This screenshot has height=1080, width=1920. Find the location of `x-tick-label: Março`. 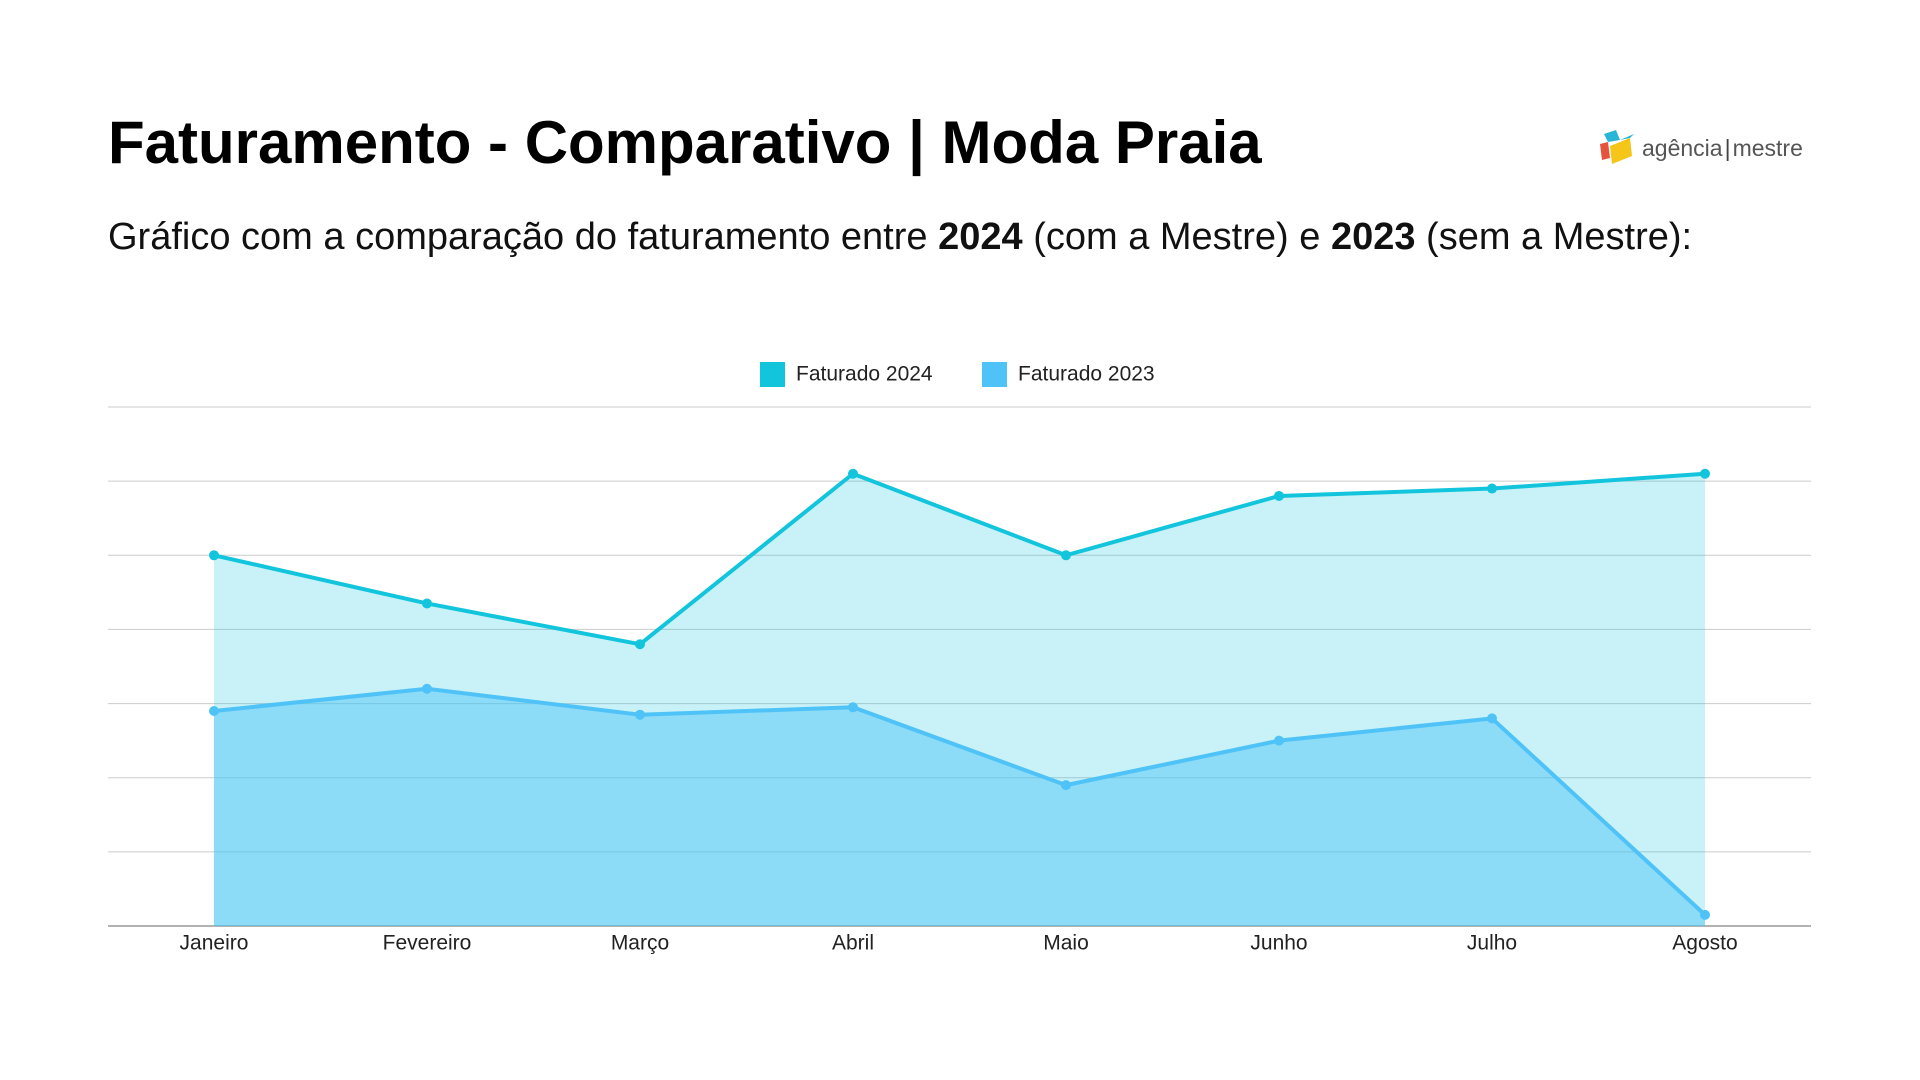

x-tick-label: Março is located at coordinates (640, 943).